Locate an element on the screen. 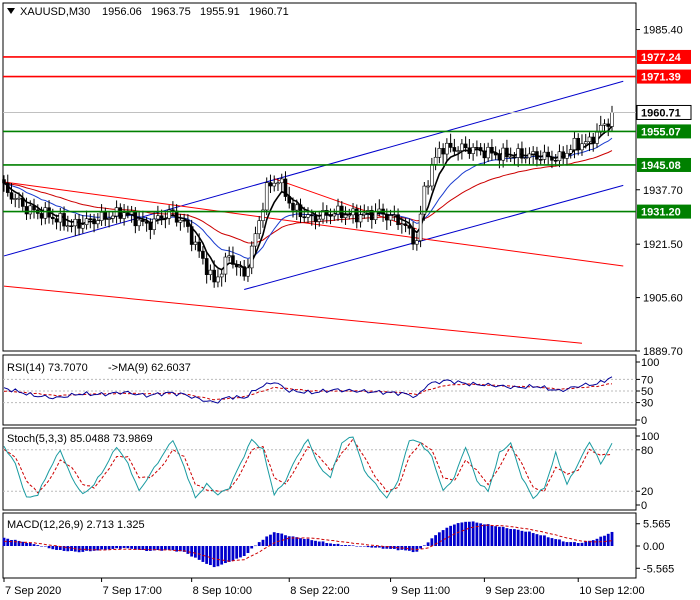 The height and width of the screenshot is (600, 700). stoch-signal-line is located at coordinates (308, 466).